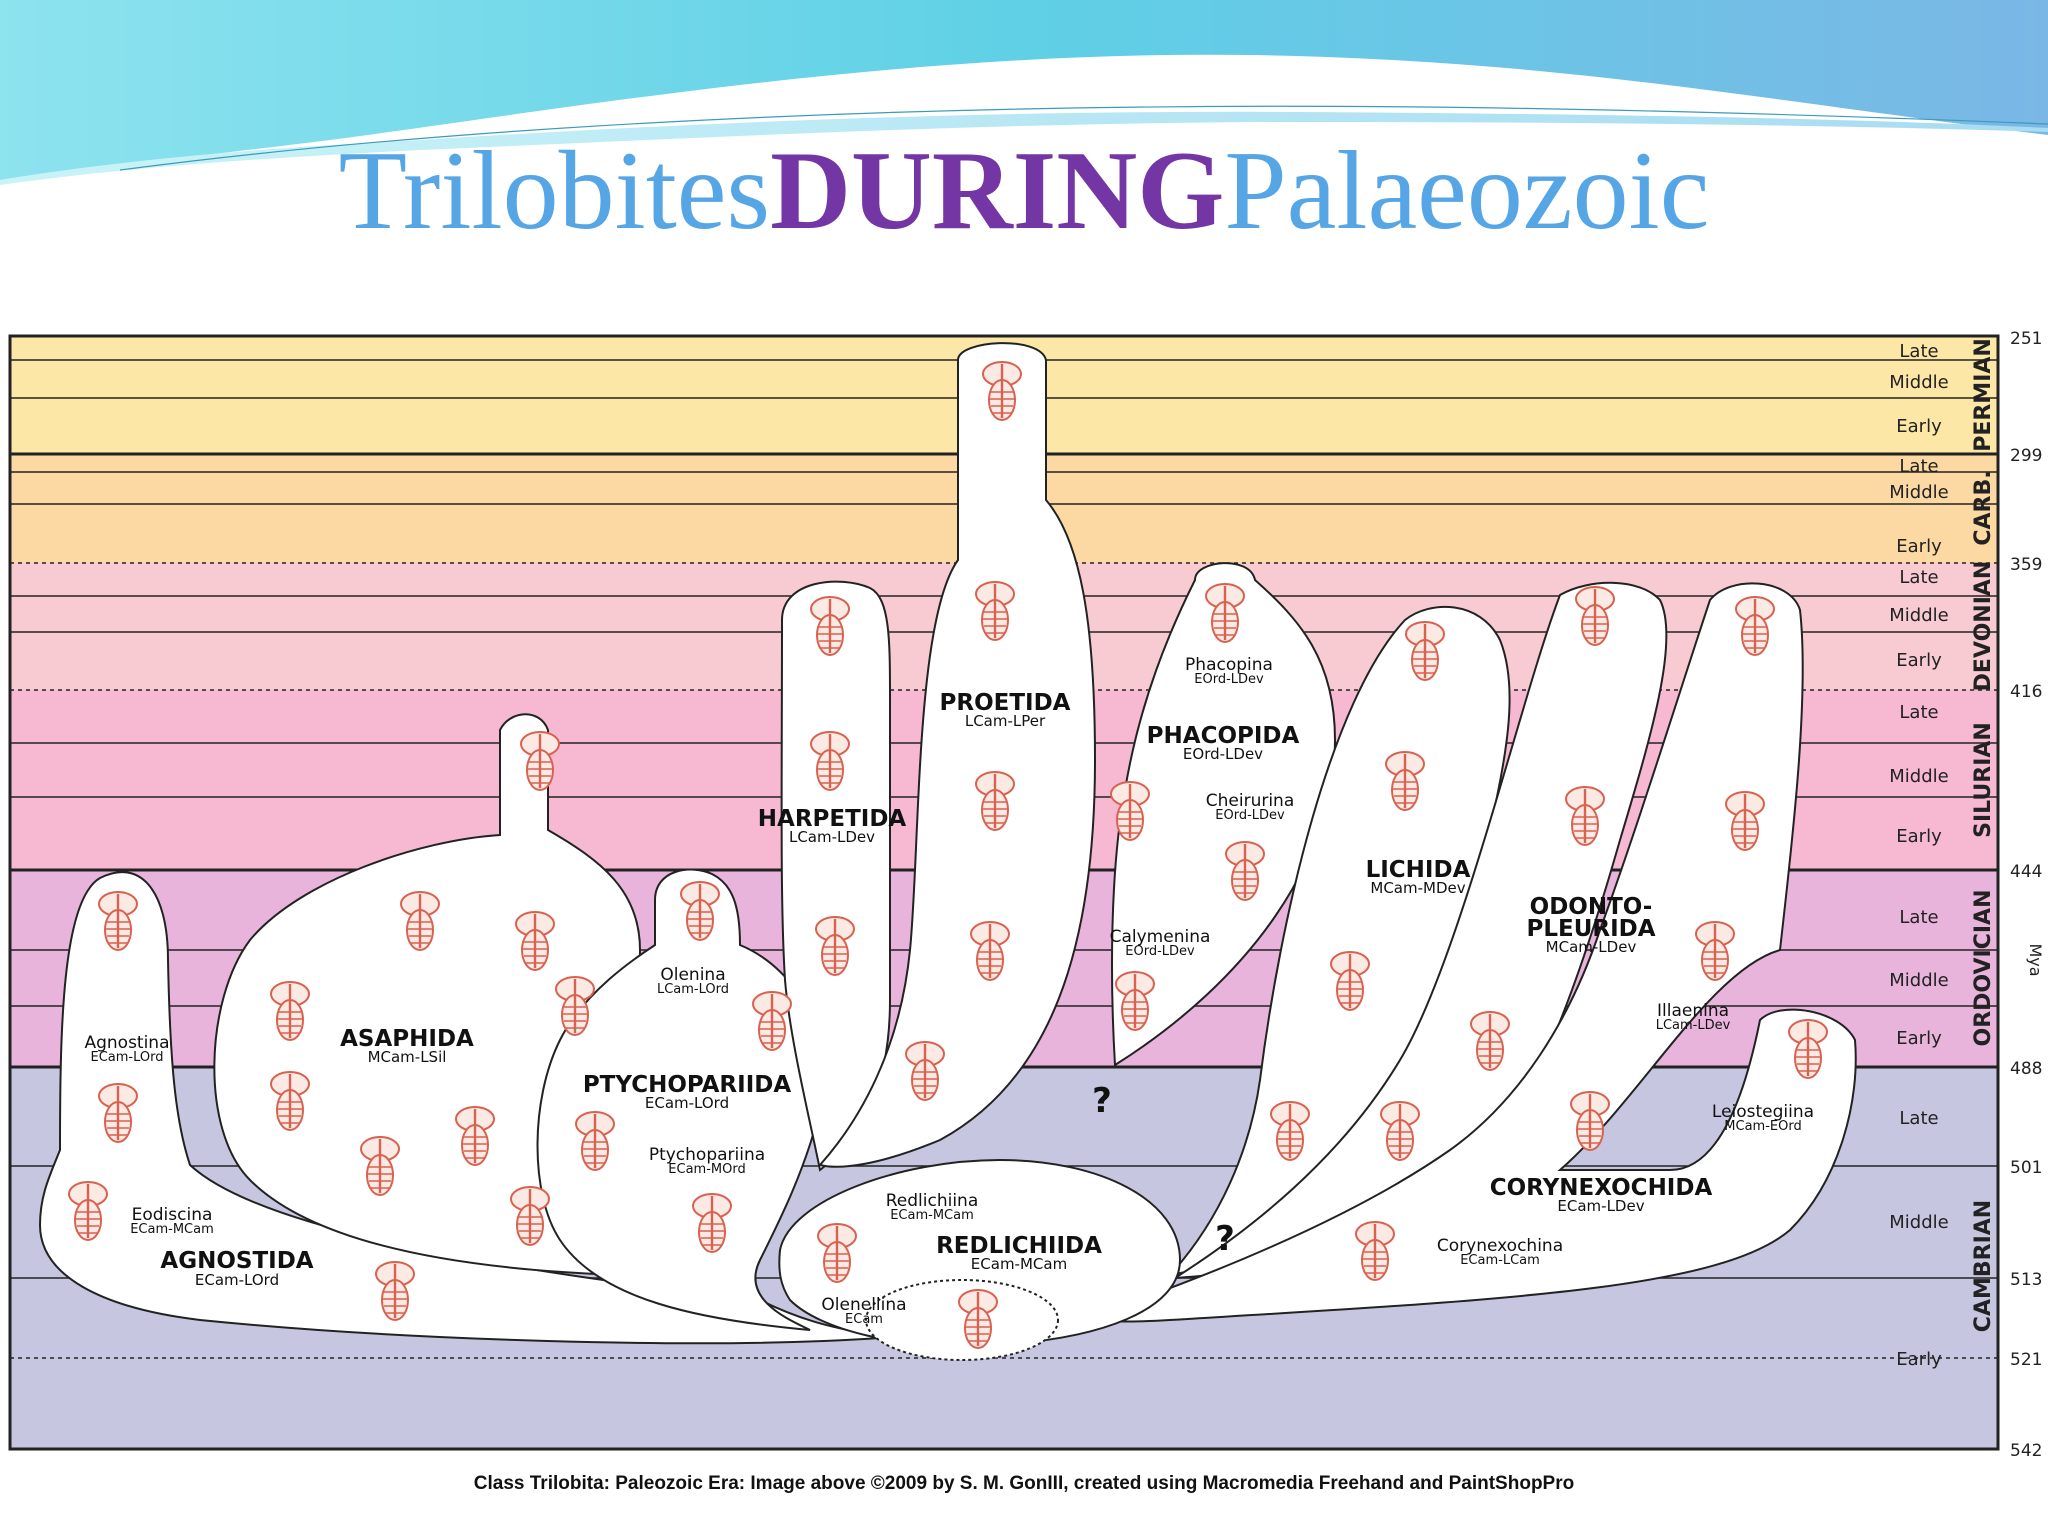 The width and height of the screenshot is (2048, 1536). I want to click on slide-title: Trilobites DURING Palaeozoic, so click(1024, 191).